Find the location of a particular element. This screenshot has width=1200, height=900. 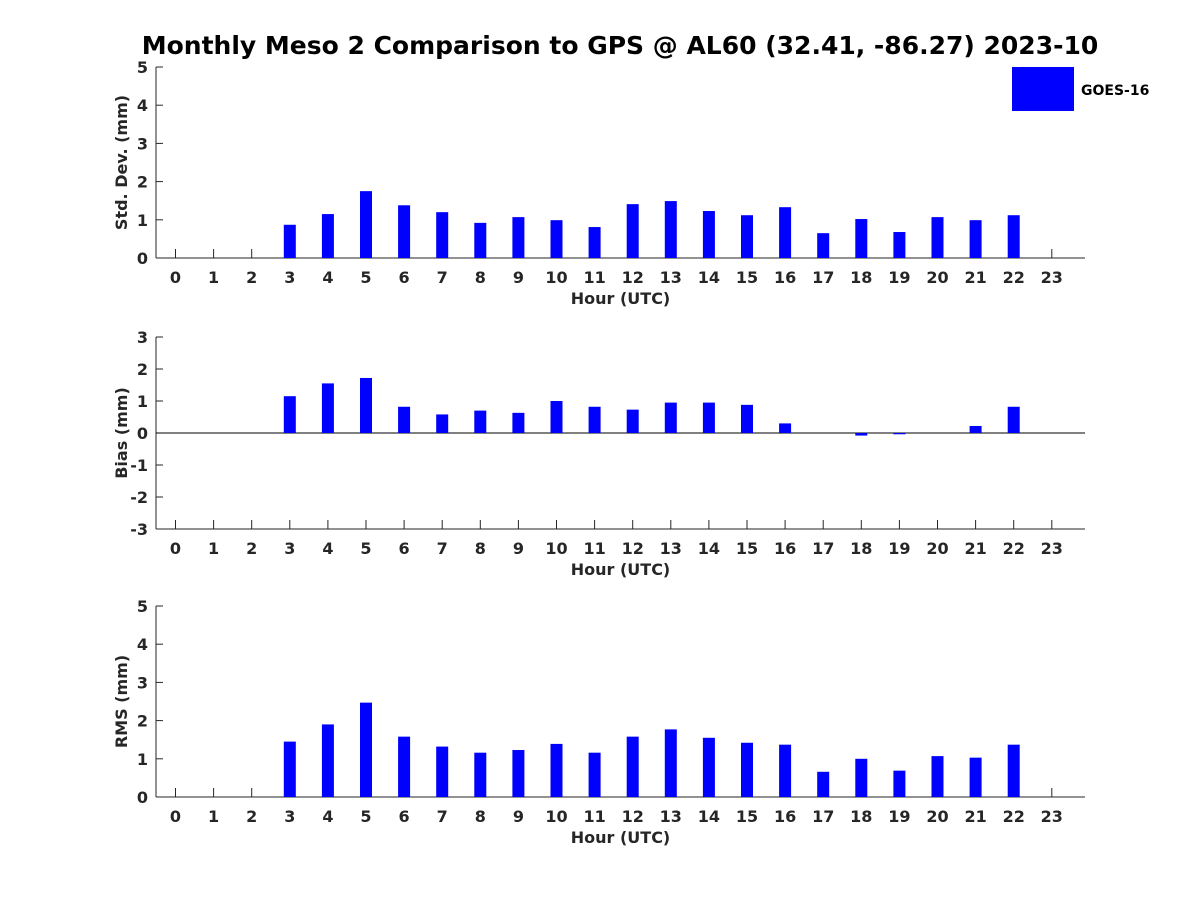

legend-label-goes-16: GOES-16 is located at coordinates (1115, 91).